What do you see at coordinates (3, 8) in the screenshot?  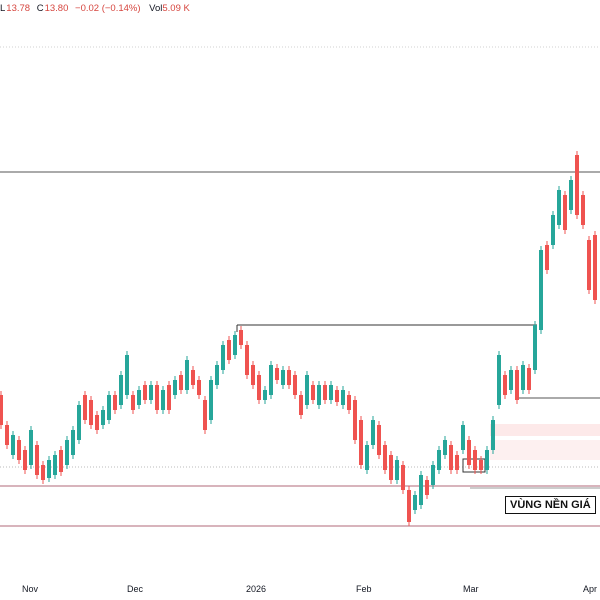 I see `low-label: L` at bounding box center [3, 8].